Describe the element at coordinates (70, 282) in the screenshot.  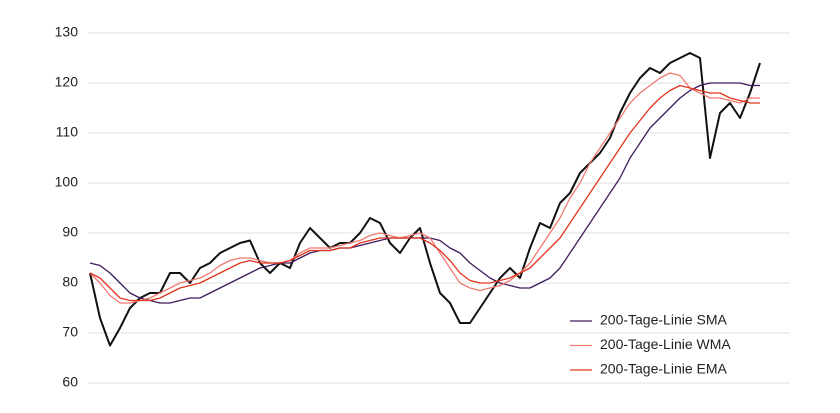
I see `y-tick-label: 80` at that location.